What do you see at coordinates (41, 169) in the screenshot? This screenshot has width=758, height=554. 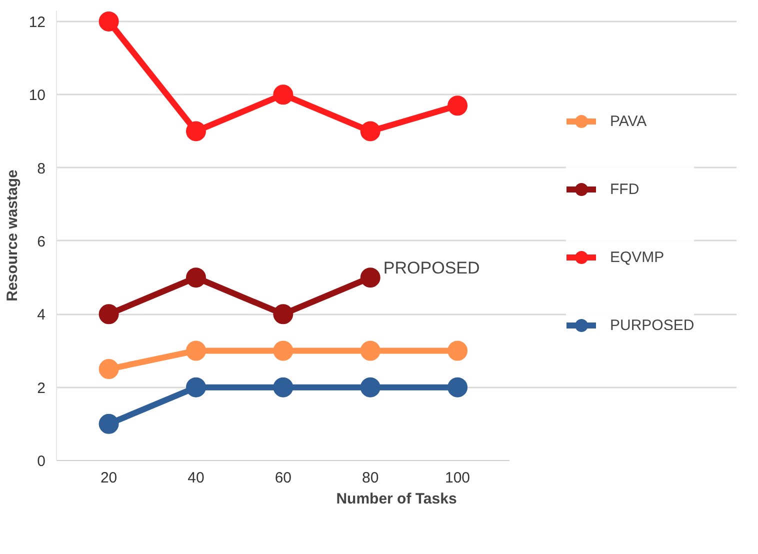 I see `y-tick-label: 8` at bounding box center [41, 169].